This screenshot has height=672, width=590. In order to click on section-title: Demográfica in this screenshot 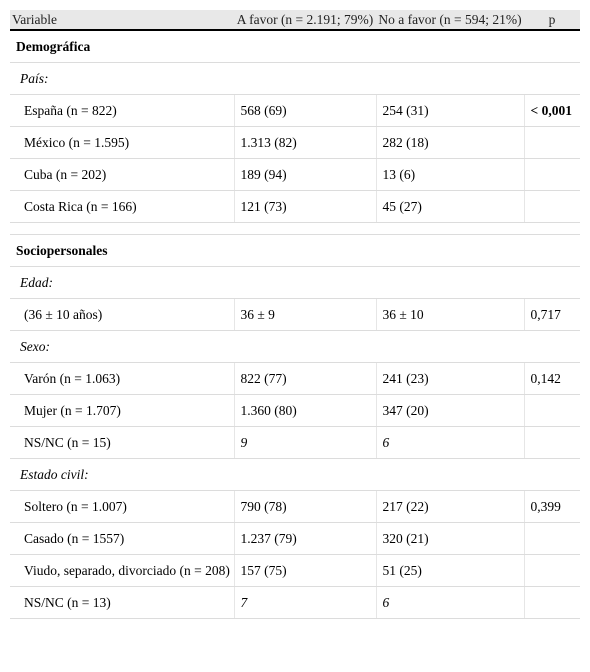, I will do `click(295, 46)`.